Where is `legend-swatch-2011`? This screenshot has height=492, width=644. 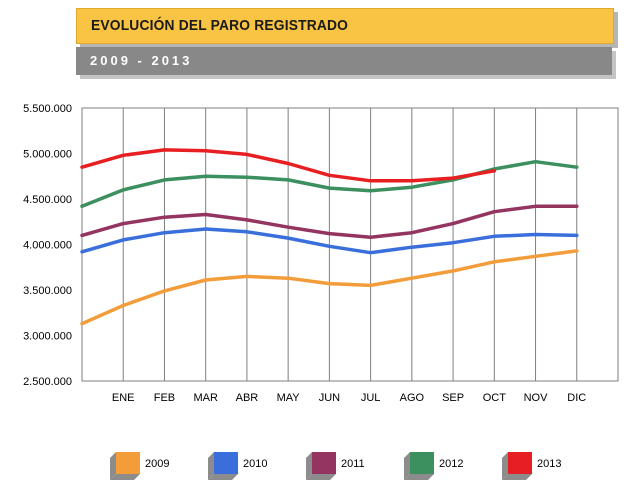 legend-swatch-2011 is located at coordinates (324, 463).